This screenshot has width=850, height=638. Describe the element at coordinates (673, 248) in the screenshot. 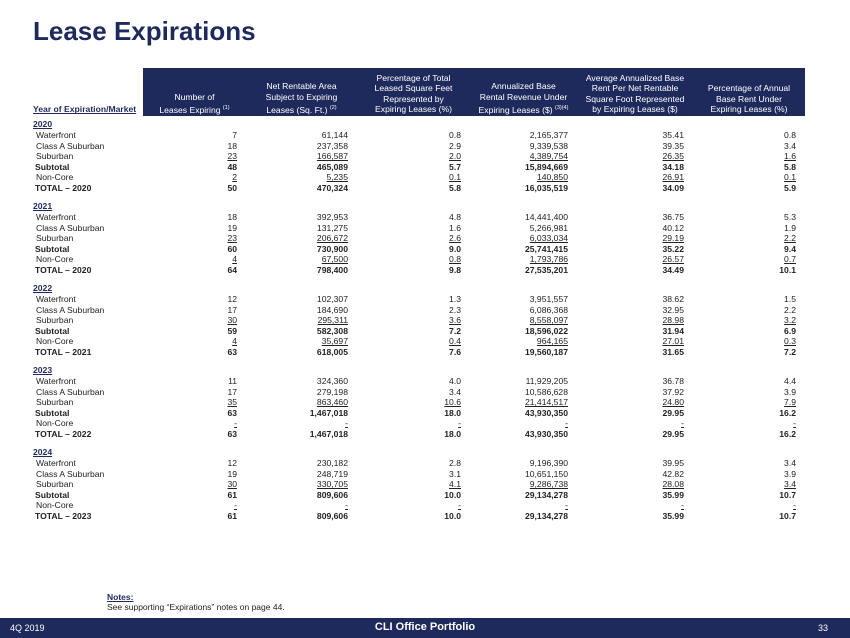

I see `table-cell: 35.22` at that location.